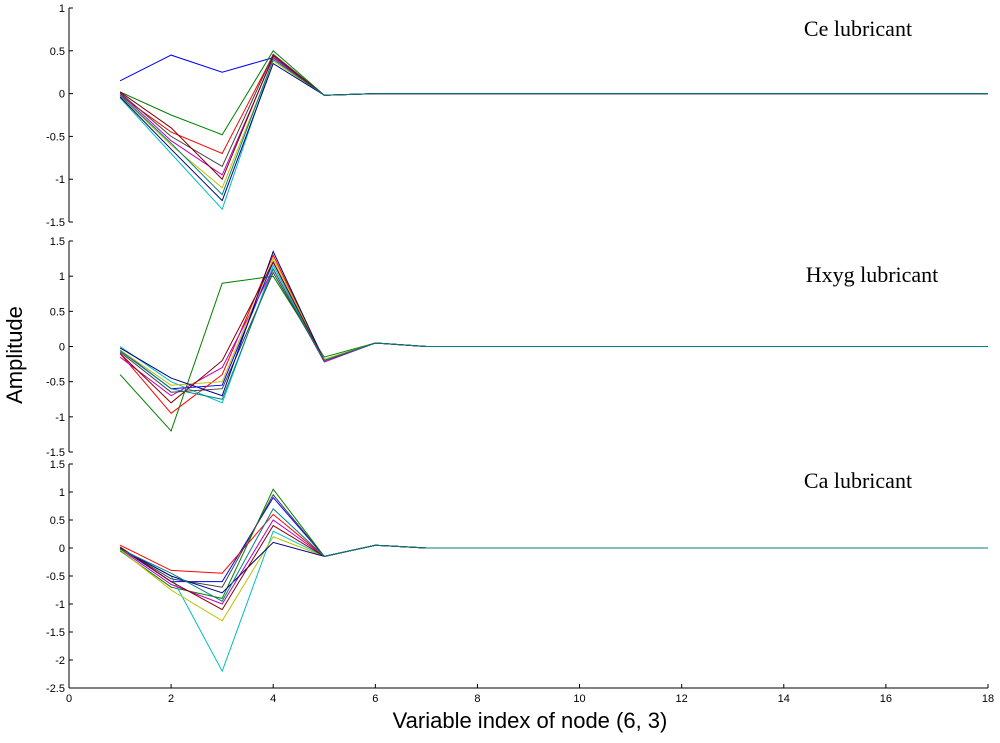 The width and height of the screenshot is (1000, 743). What do you see at coordinates (477, 699) in the screenshot?
I see `x-tick-label: 8` at bounding box center [477, 699].